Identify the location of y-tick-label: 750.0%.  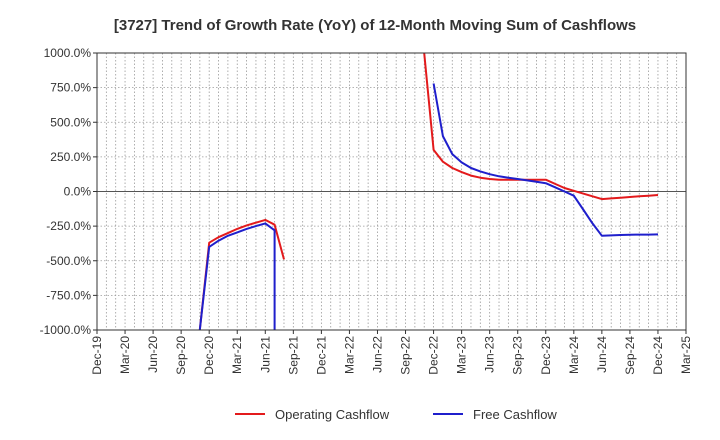
(70, 88).